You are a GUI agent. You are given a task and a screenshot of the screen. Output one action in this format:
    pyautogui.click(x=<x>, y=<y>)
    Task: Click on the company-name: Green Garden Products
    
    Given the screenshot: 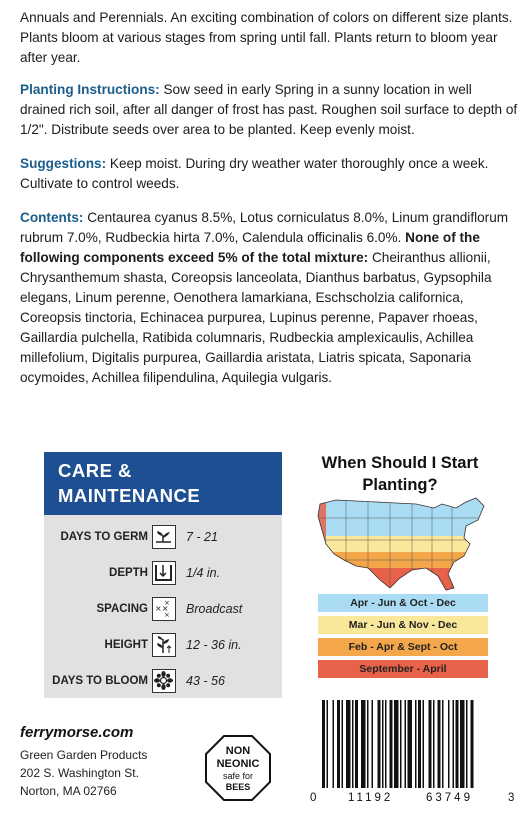 What is the action you would take?
    pyautogui.click(x=84, y=755)
    